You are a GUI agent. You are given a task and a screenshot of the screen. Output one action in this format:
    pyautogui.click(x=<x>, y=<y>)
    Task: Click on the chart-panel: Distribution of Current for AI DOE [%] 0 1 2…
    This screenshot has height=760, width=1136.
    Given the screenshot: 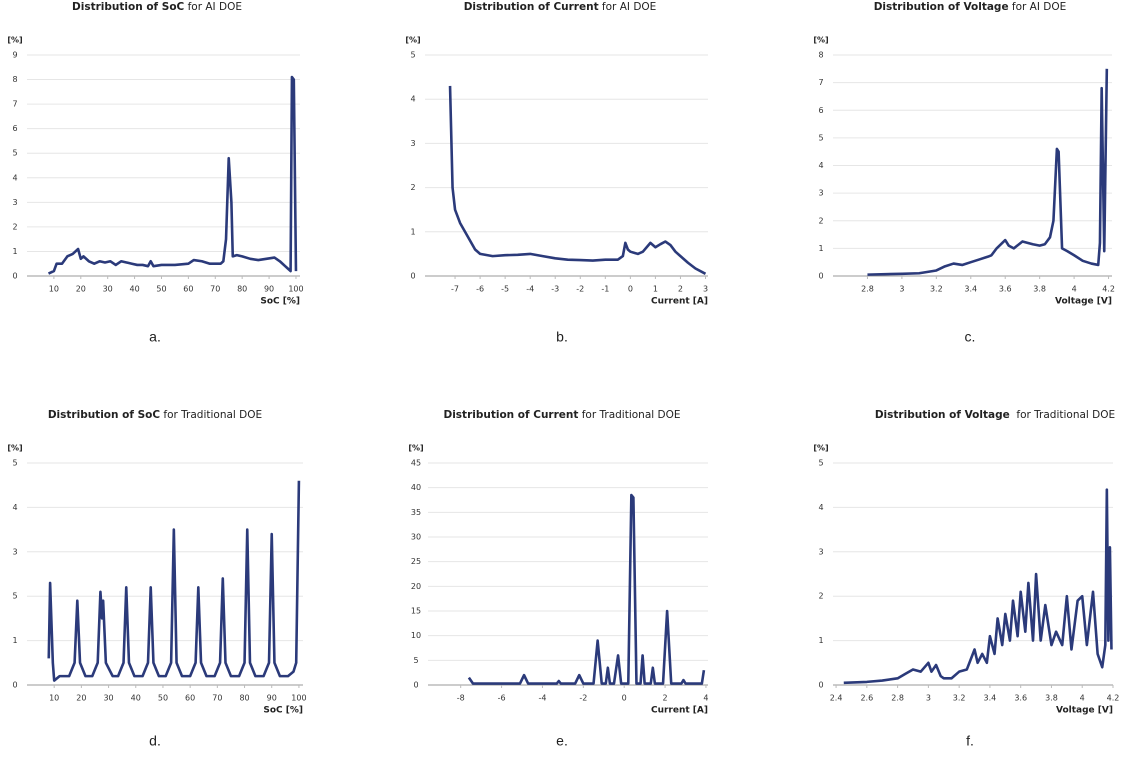 What is the action you would take?
    pyautogui.click(x=556, y=173)
    